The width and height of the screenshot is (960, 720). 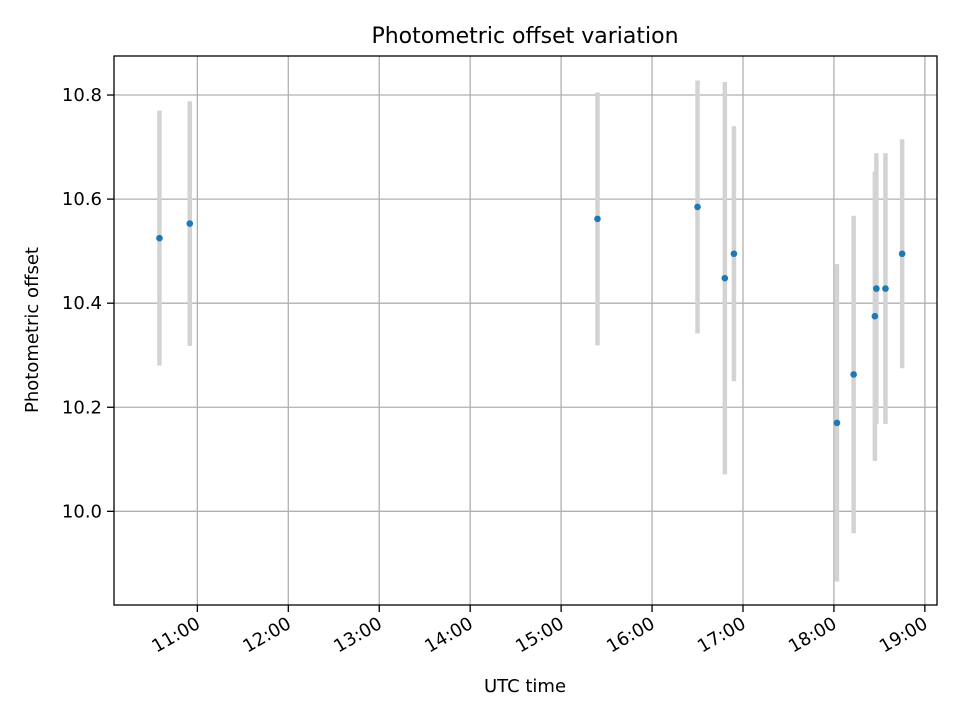 What do you see at coordinates (32, 330) in the screenshot?
I see `y-axis-label: Photometric offset` at bounding box center [32, 330].